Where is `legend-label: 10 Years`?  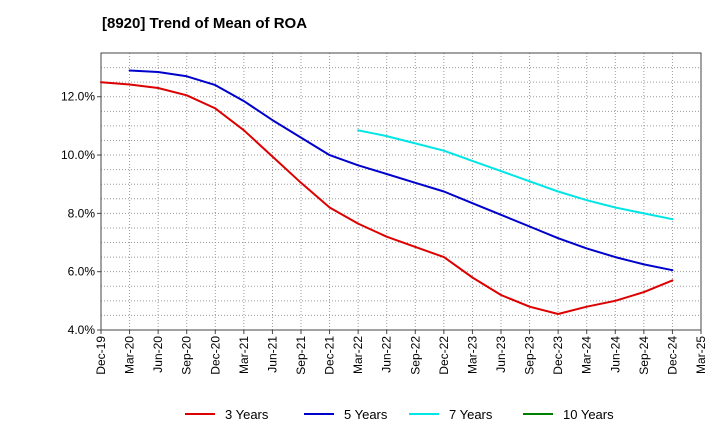
legend-label: 10 Years is located at coordinates (588, 414).